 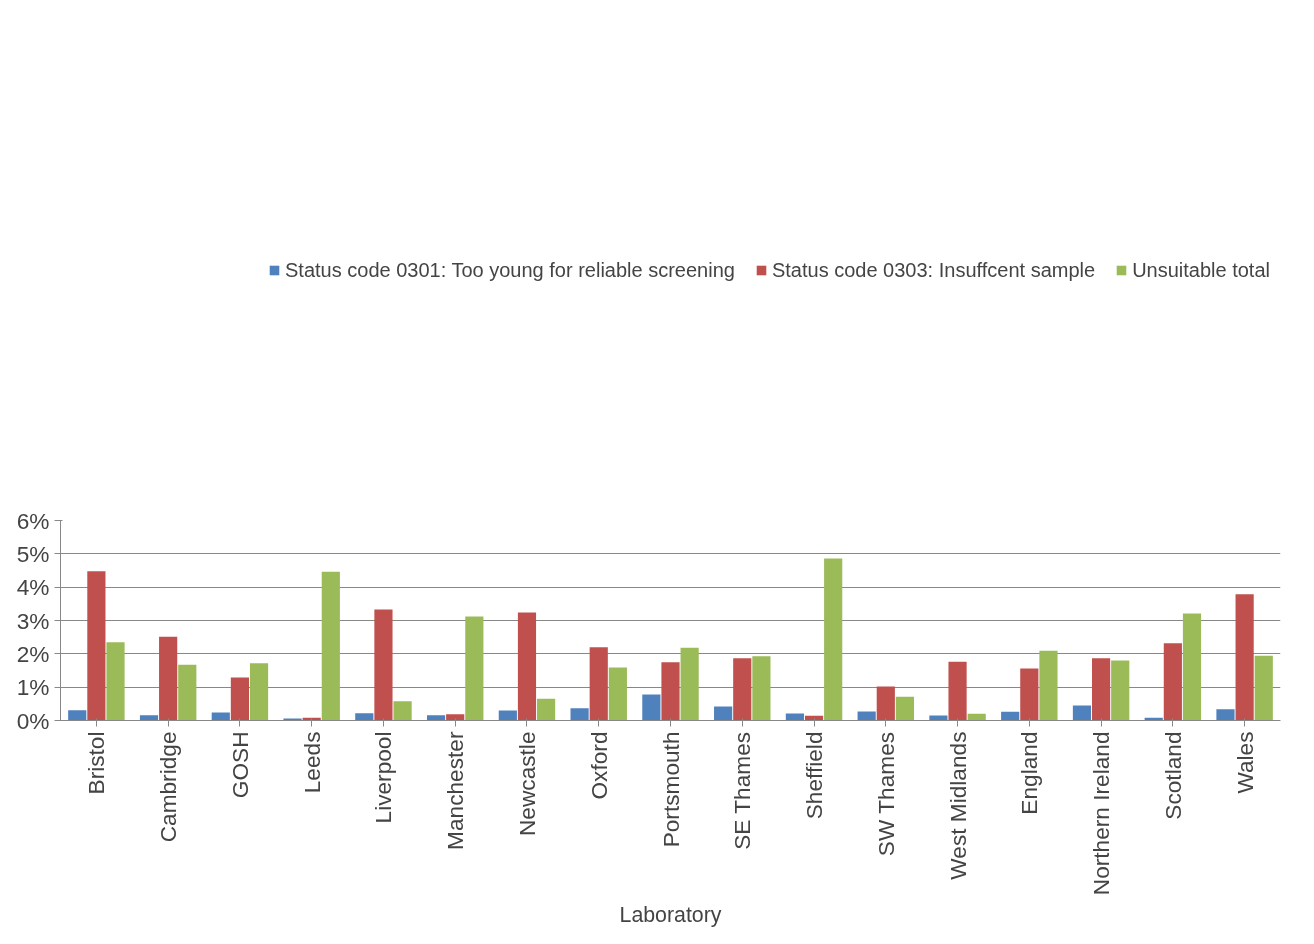 I want to click on x-tick-label: Wales, so click(x=1244, y=762).